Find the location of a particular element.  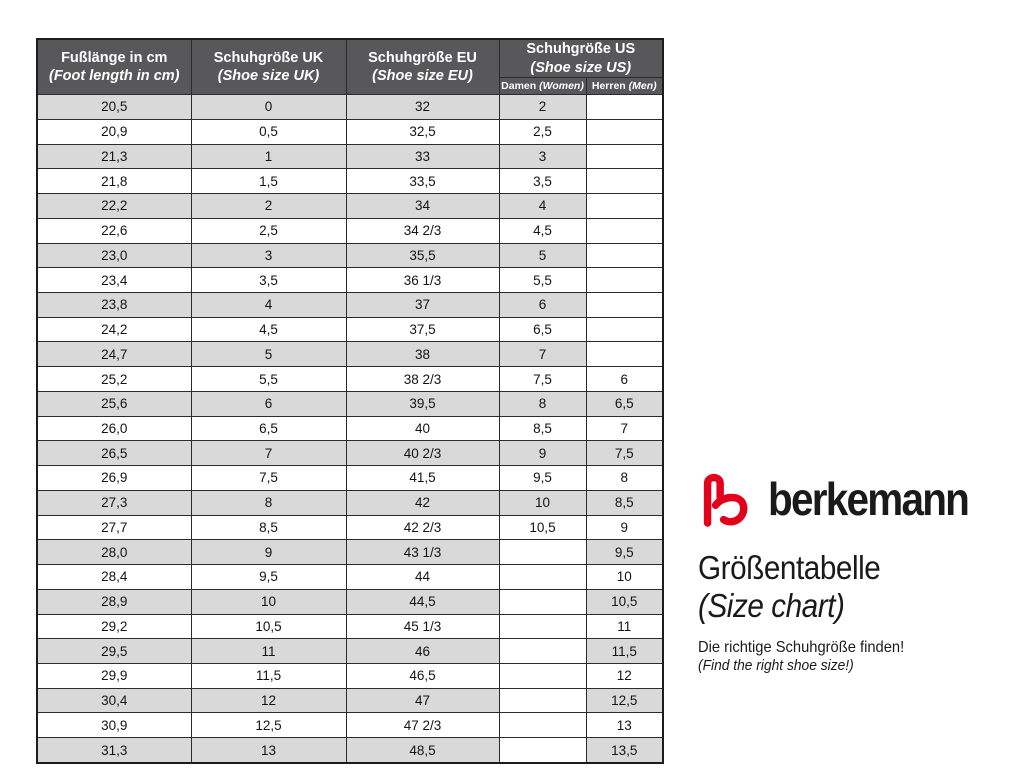

cell-size-us-men: 7 is located at coordinates (624, 428).